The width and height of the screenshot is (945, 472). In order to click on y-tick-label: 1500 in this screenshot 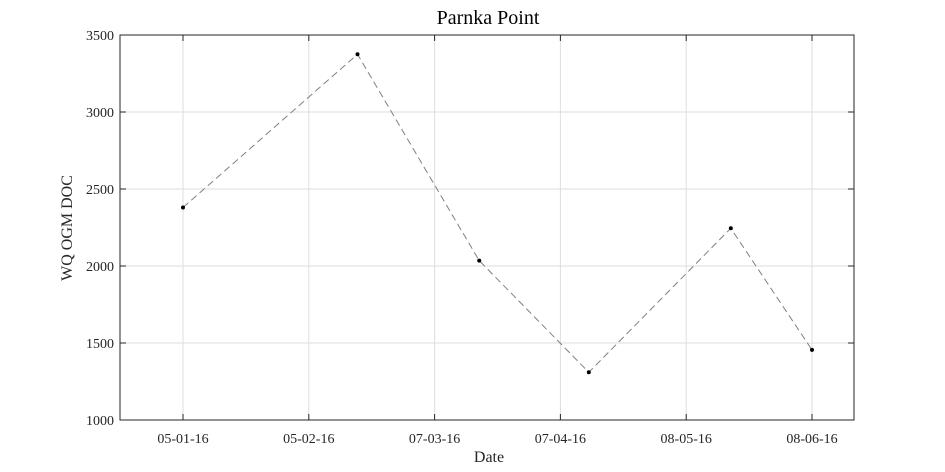, I will do `click(100, 344)`.